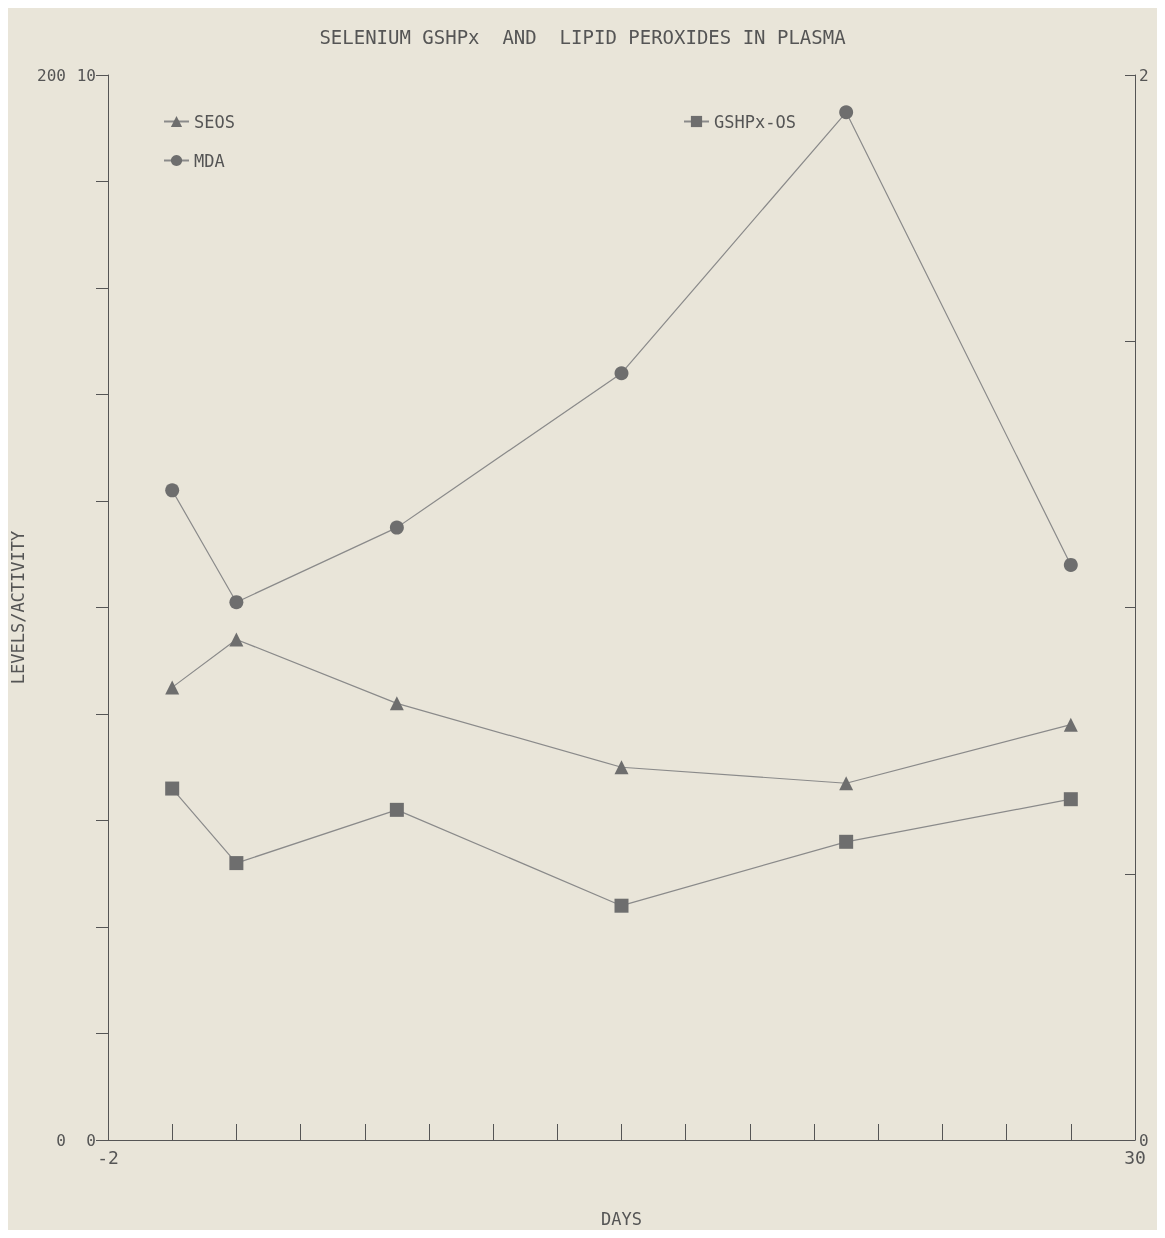 Image resolution: width=1165 pixels, height=1238 pixels. What do you see at coordinates (91, 1140) in the screenshot?
I see `y2-tick-label: 0` at bounding box center [91, 1140].